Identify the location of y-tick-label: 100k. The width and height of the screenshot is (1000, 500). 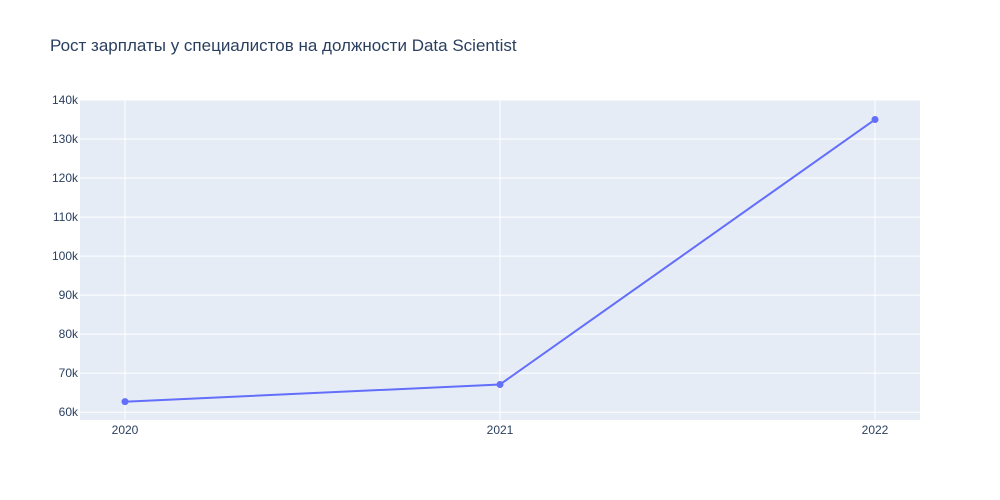
(65, 256).